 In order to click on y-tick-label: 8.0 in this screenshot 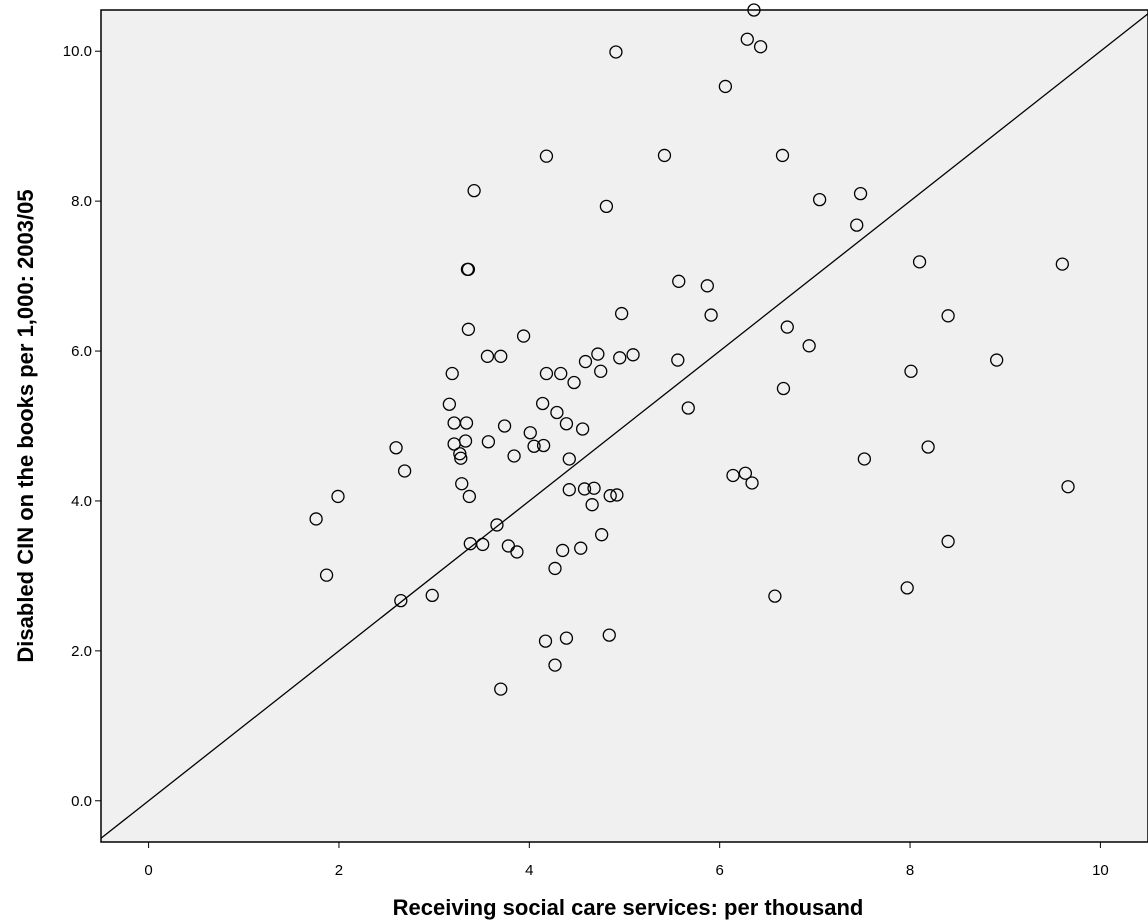, I will do `click(81, 201)`.